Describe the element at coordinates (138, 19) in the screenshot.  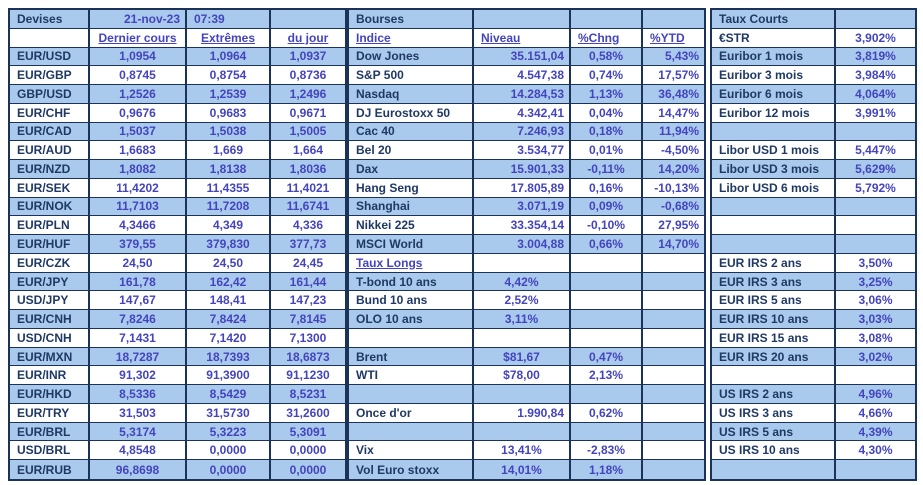
I see `date-value: 21-nov-23` at that location.